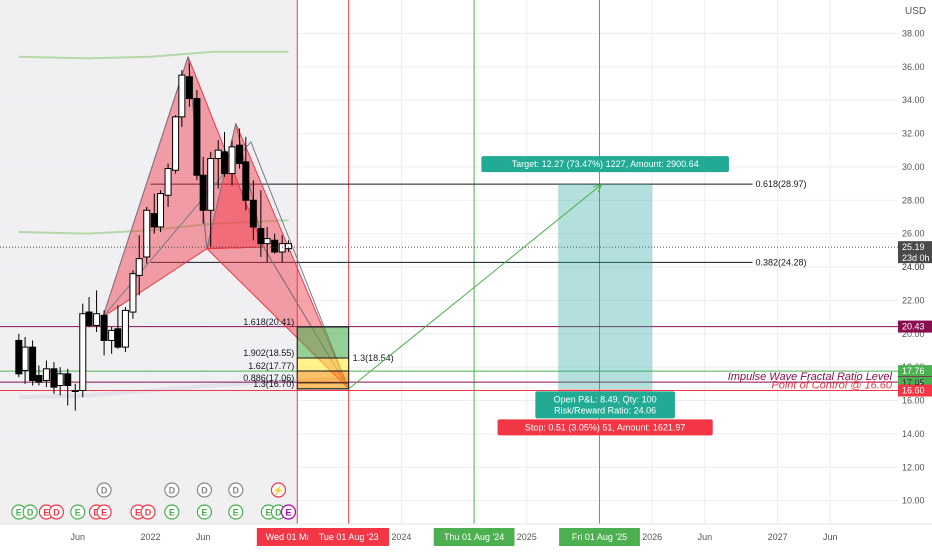  What do you see at coordinates (153, 55) in the screenshot?
I see `ma-upper-line` at bounding box center [153, 55].